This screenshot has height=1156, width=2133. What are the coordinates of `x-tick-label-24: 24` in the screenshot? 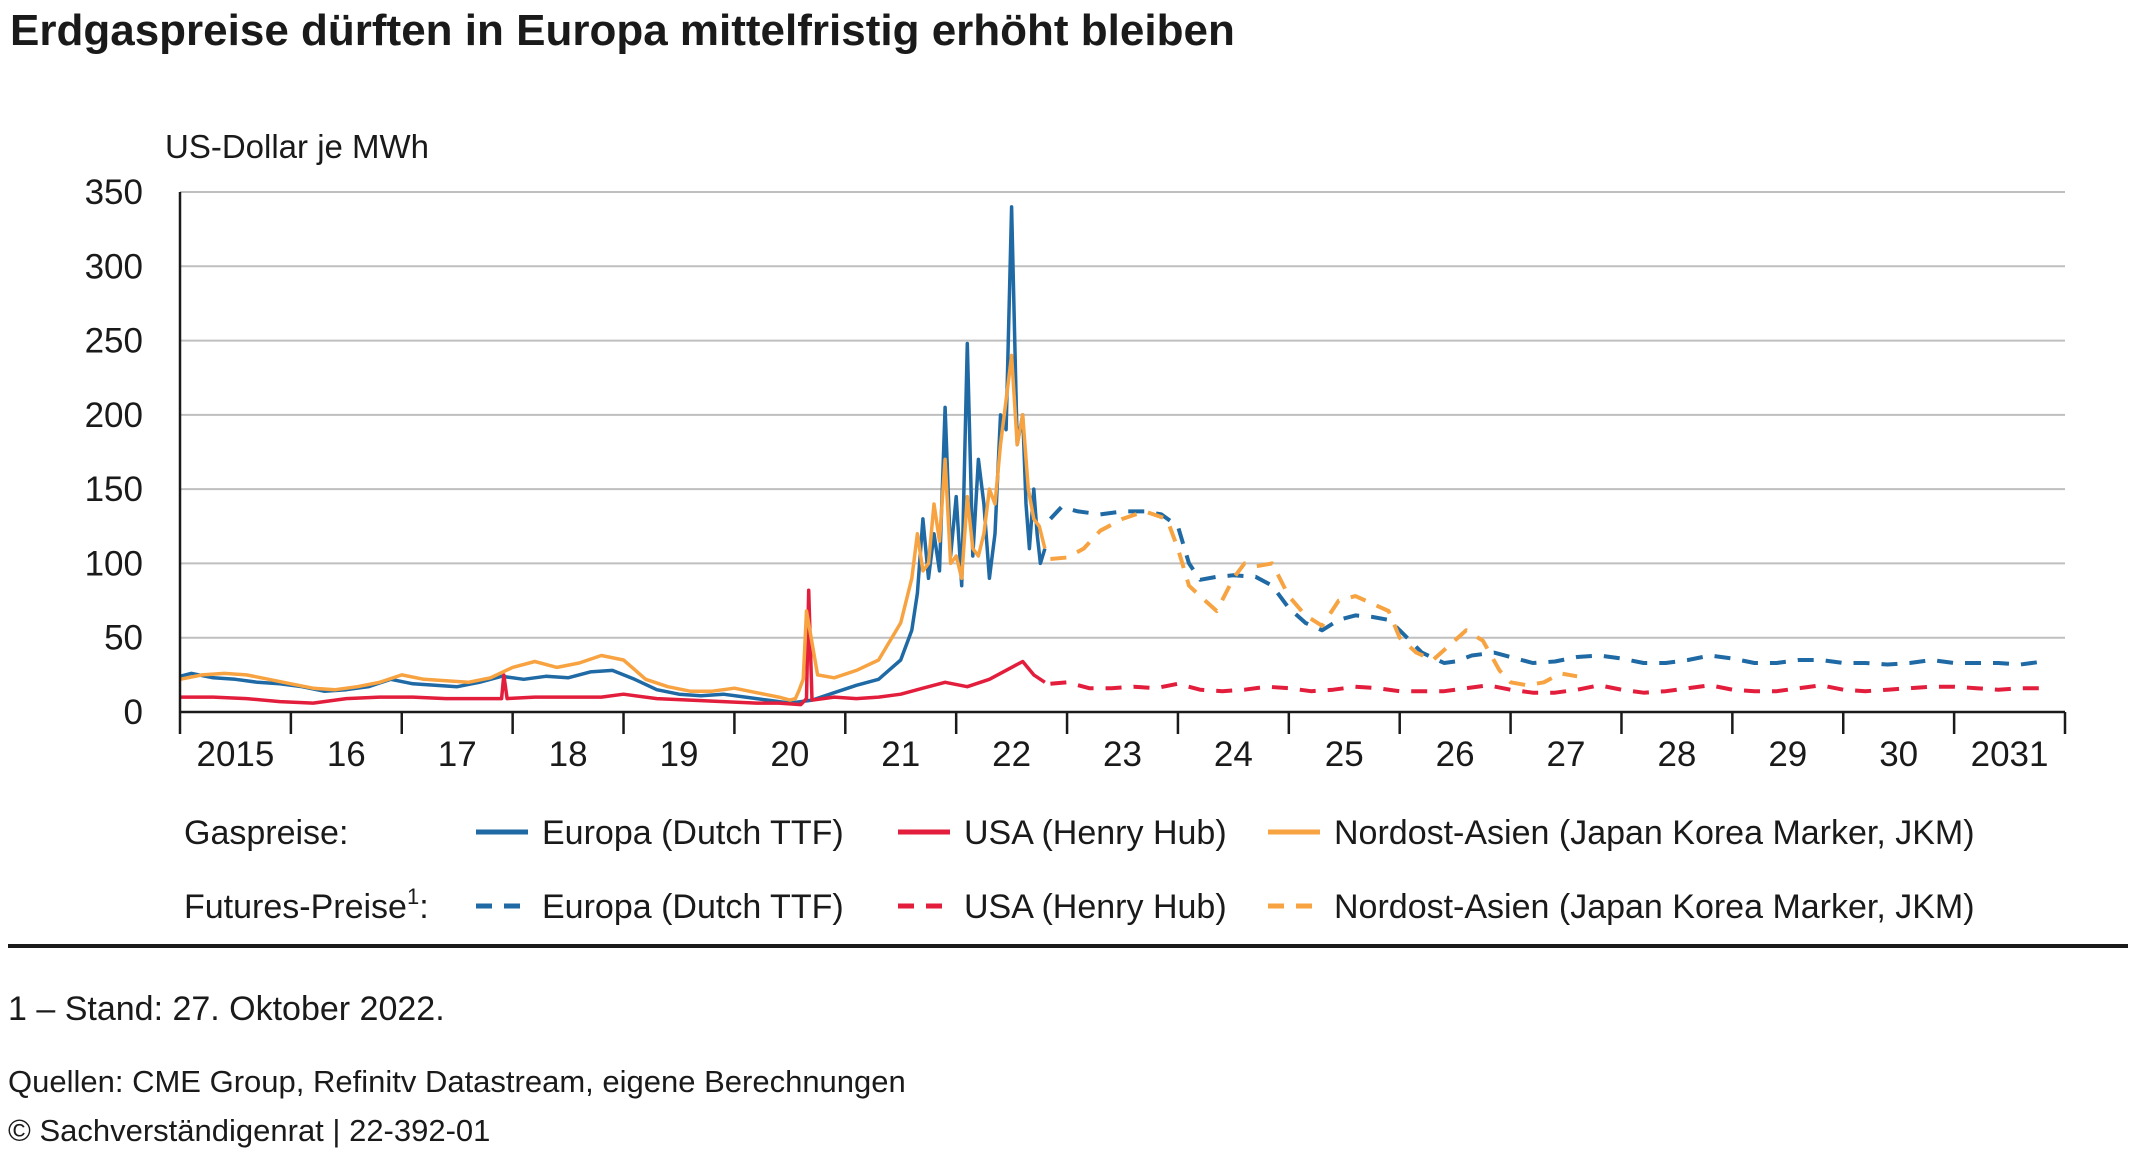 It's located at (1233, 754).